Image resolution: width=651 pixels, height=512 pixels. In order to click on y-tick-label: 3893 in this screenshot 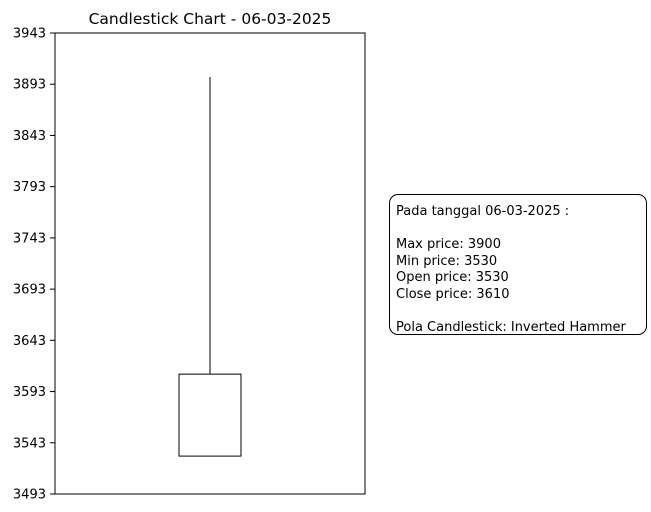, I will do `click(29, 85)`.